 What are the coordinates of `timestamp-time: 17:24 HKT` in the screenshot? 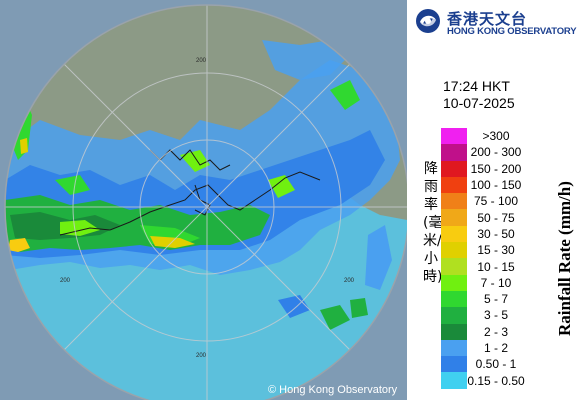 It's located at (476, 86).